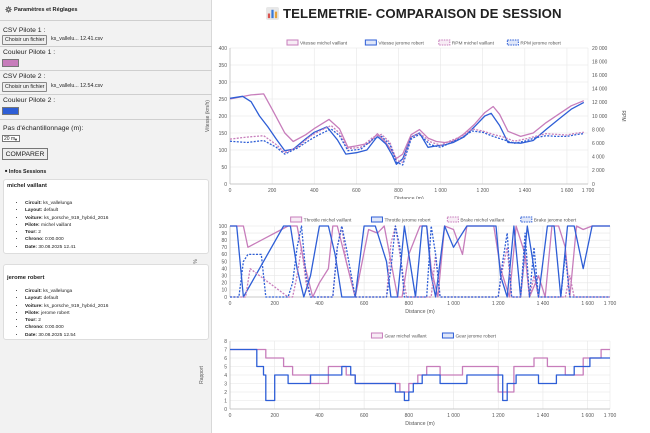 This screenshot has width=650, height=433. What do you see at coordinates (475, 337) in the screenshot?
I see `legend-label: Gear jerome robert` at bounding box center [475, 337].